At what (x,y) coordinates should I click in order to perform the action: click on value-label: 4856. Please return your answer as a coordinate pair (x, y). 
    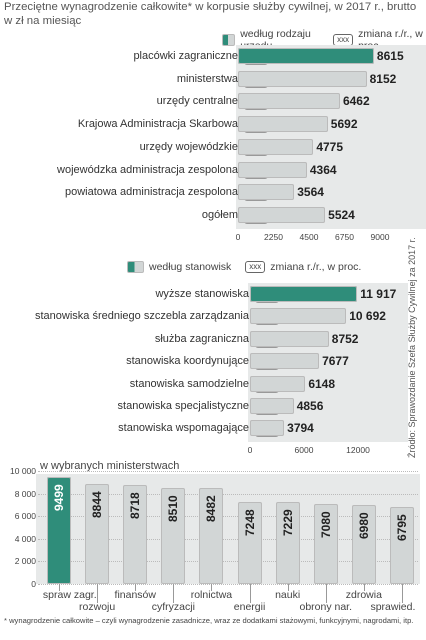
    Looking at the image, I should click on (310, 406).